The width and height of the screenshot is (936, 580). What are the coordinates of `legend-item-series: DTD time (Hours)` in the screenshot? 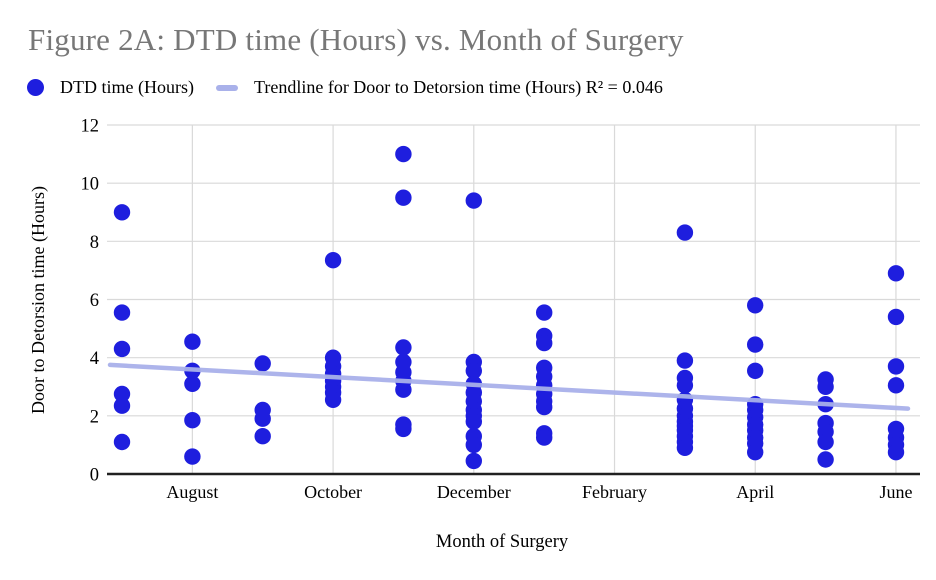 It's located at (110, 87).